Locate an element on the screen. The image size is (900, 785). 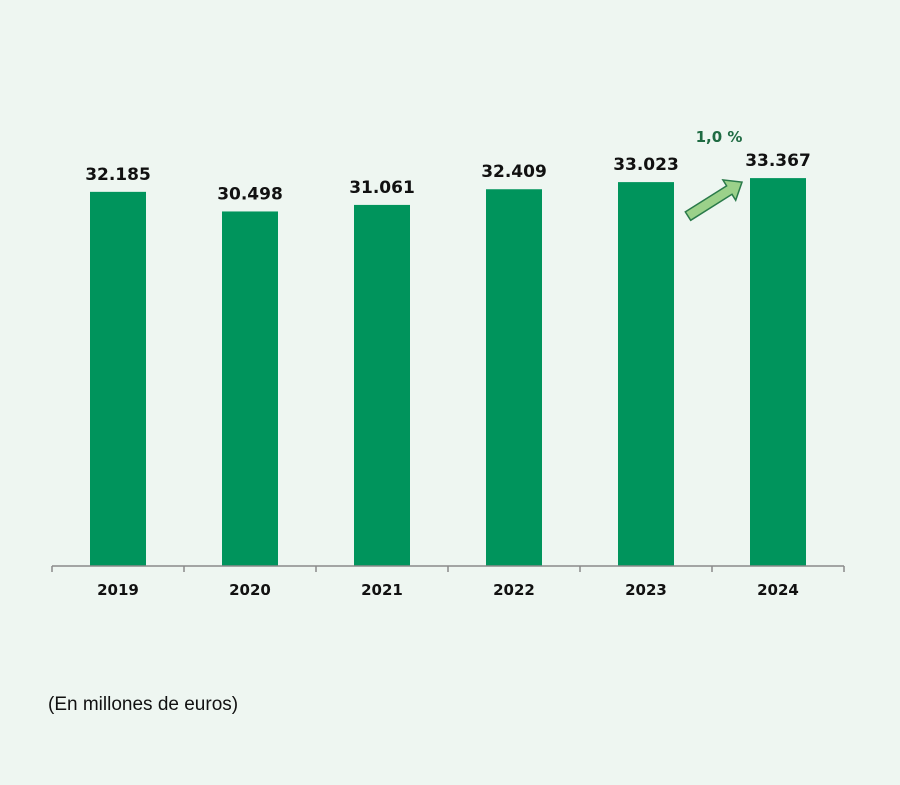
bar-2024 is located at coordinates (778, 372).